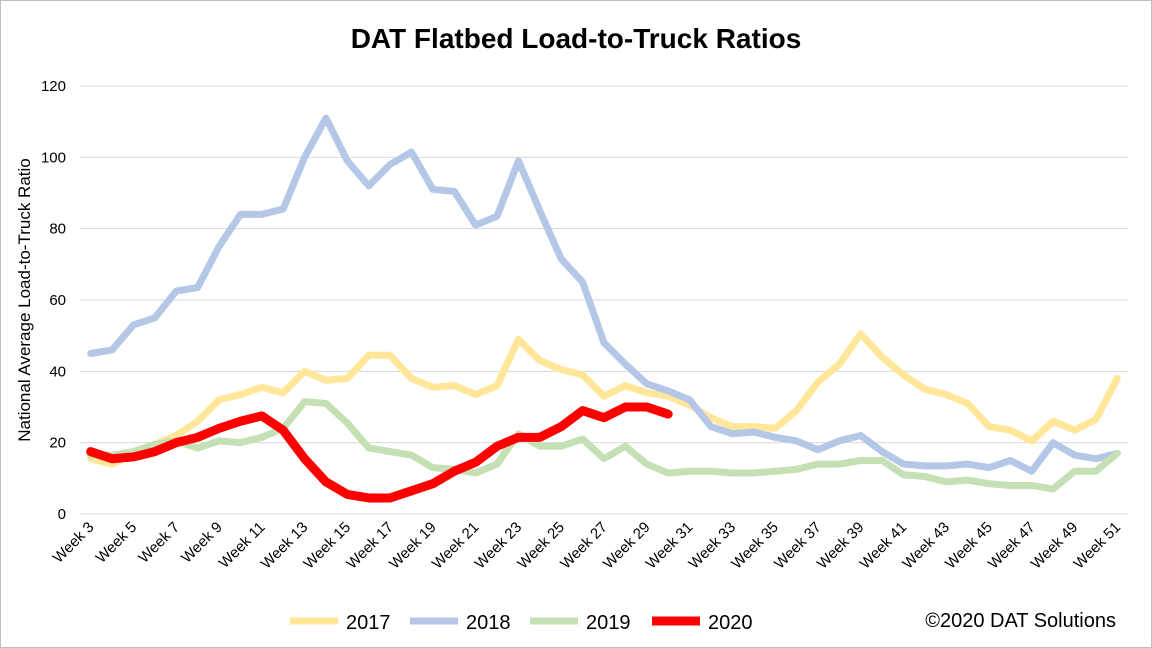 Image resolution: width=1152 pixels, height=648 pixels. Describe the element at coordinates (53, 86) in the screenshot. I see `y-tick-label: 120` at that location.